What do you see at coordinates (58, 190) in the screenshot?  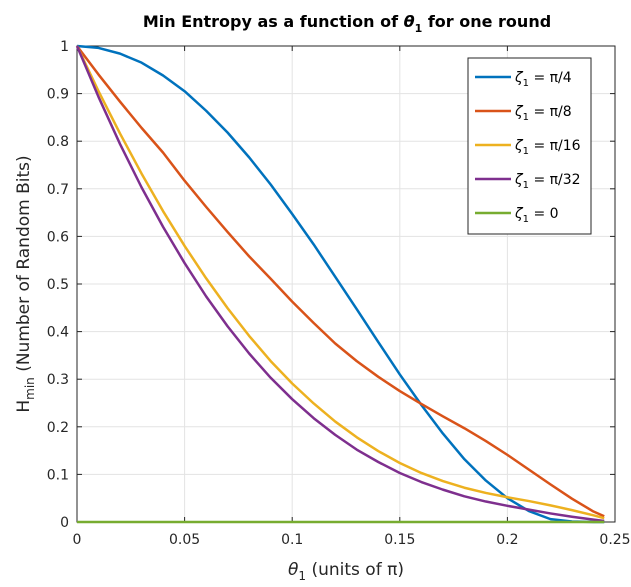 I see `y-tick-label: 0.7` at bounding box center [58, 190].